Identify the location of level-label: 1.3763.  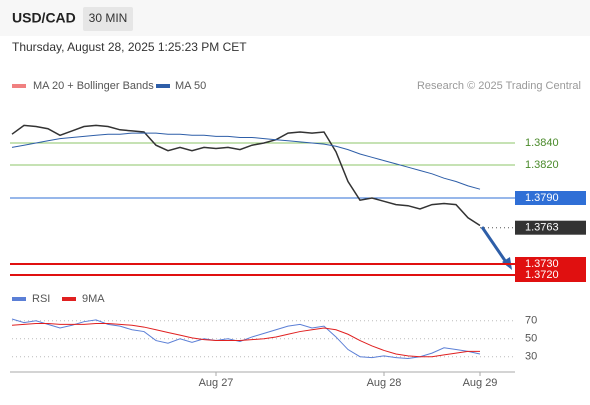
(542, 228).